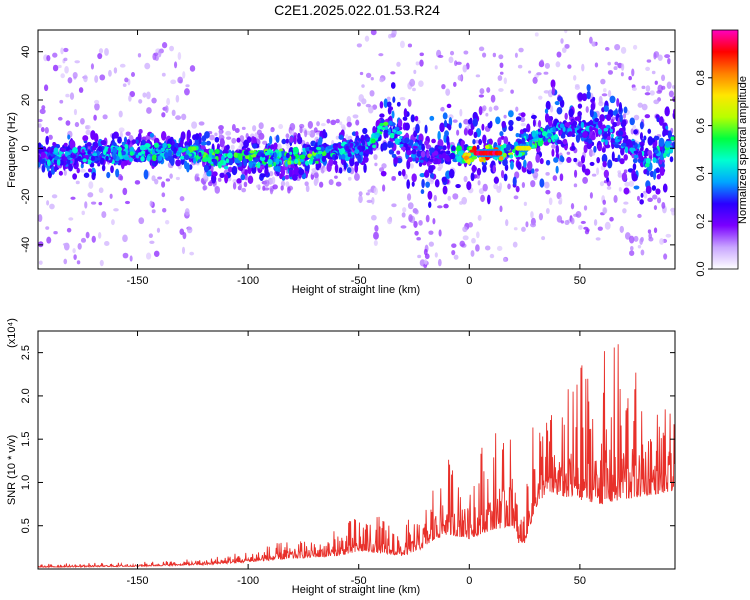 The height and width of the screenshot is (600, 750). What do you see at coordinates (357, 10) in the screenshot?
I see `chart-title: C2E1.2025.022.01.53.R24` at bounding box center [357, 10].